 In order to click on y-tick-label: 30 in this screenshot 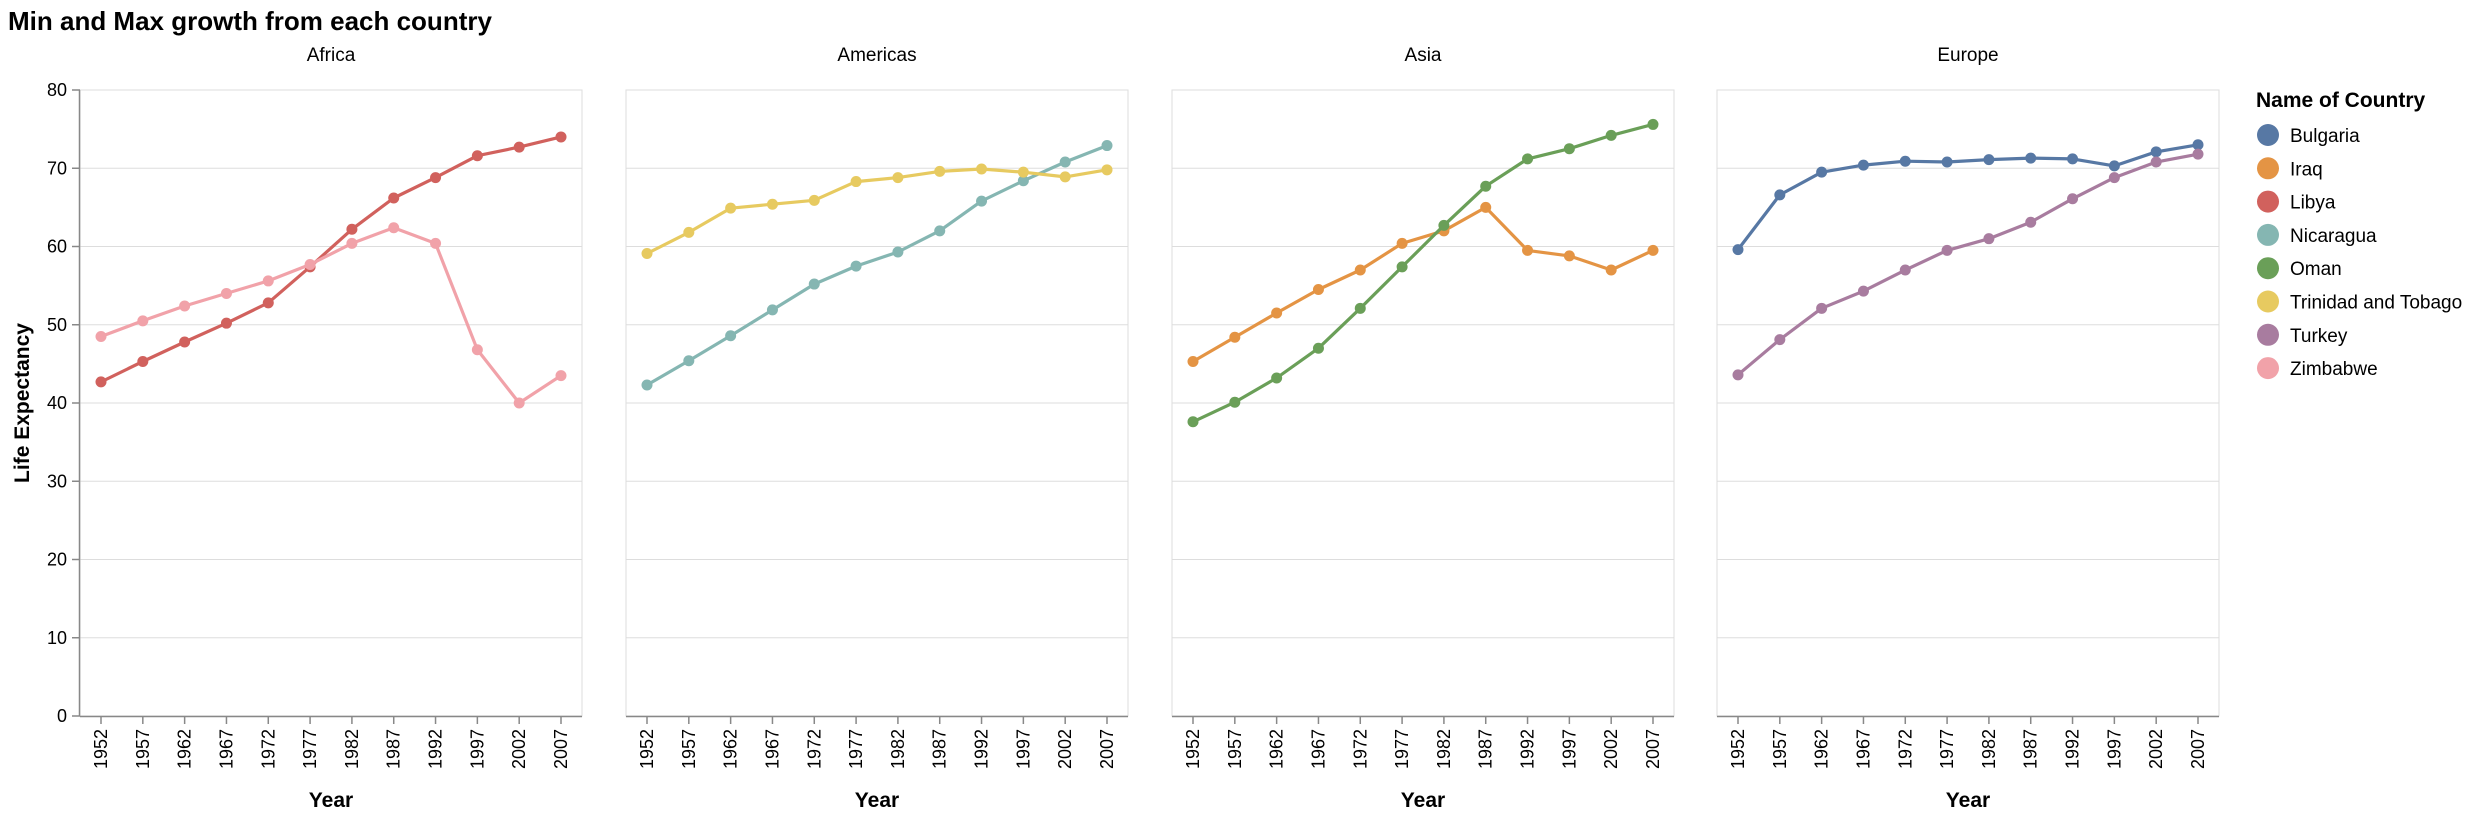, I will do `click(57, 481)`.